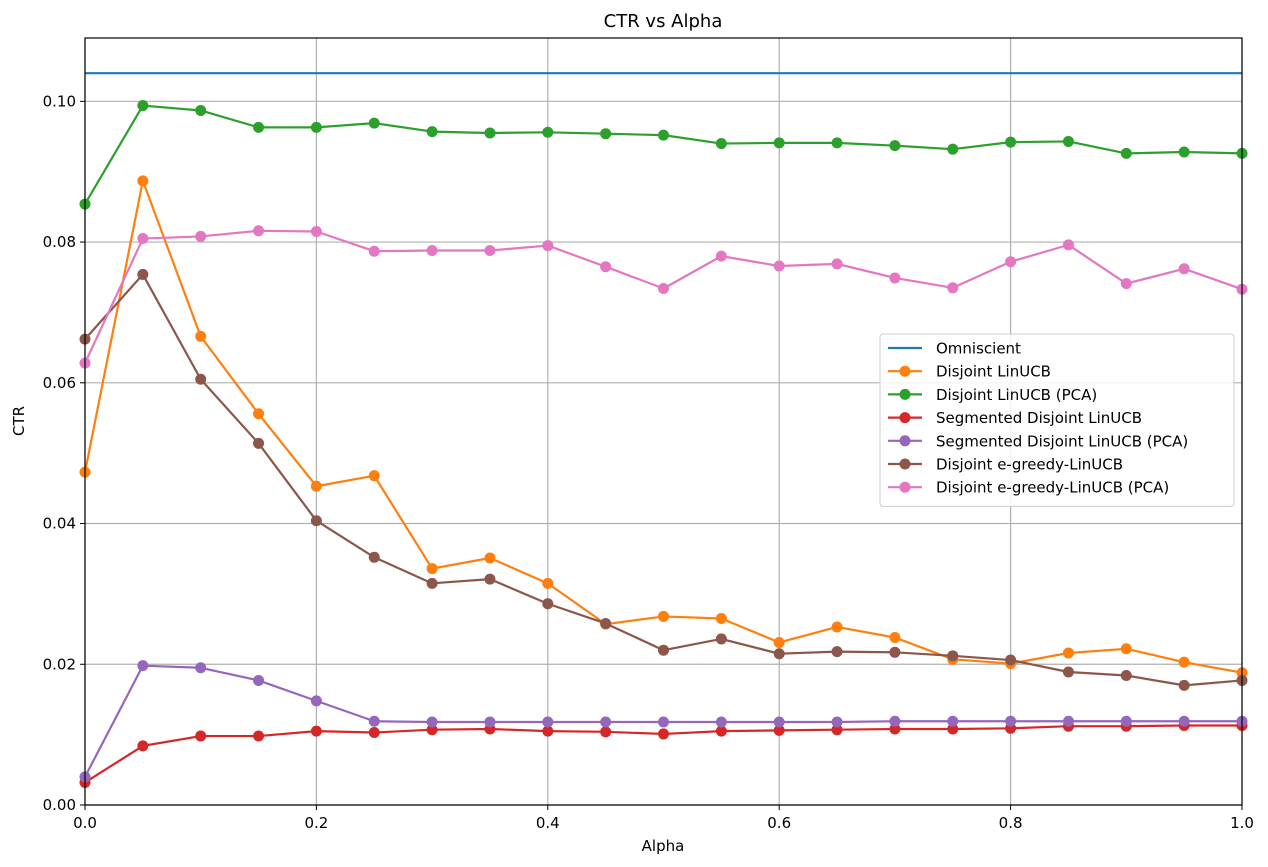 This screenshot has height=867, width=1268. Describe the element at coordinates (19, 421) in the screenshot. I see `y-axis-label: CTR` at that location.